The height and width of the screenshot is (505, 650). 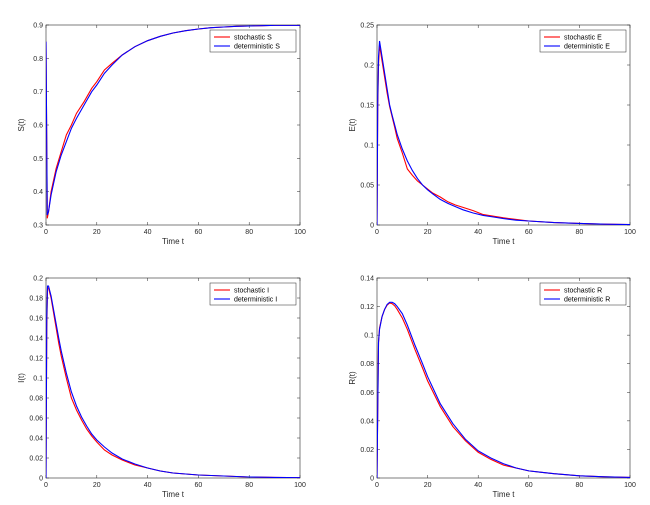 What do you see at coordinates (36, 299) in the screenshot?
I see `y-tick-label: 0.18` at bounding box center [36, 299].